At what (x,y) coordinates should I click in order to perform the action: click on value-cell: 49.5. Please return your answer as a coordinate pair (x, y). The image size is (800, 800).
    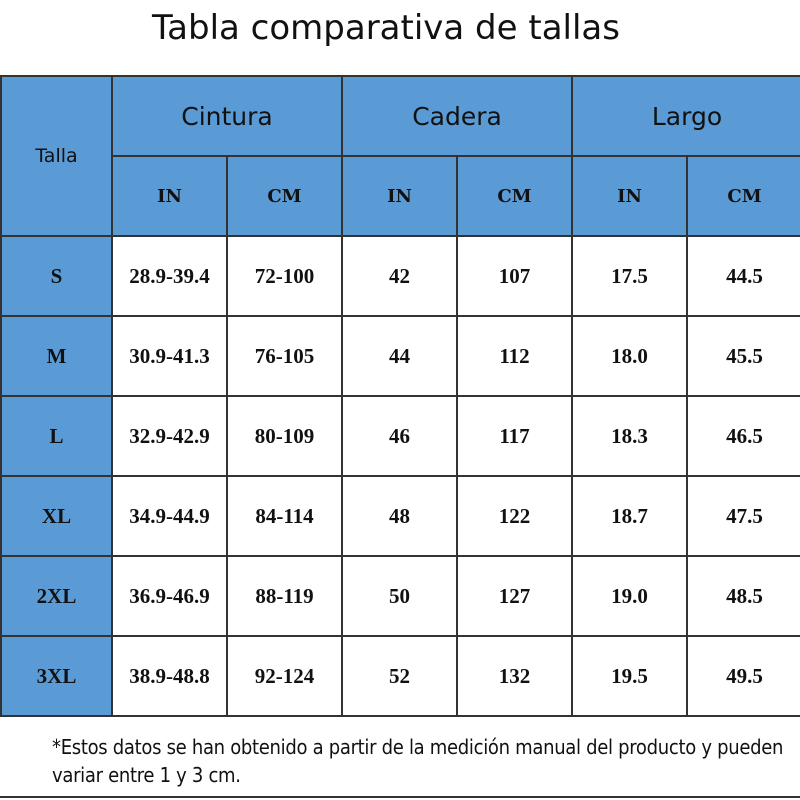
    Looking at the image, I should click on (742, 676).